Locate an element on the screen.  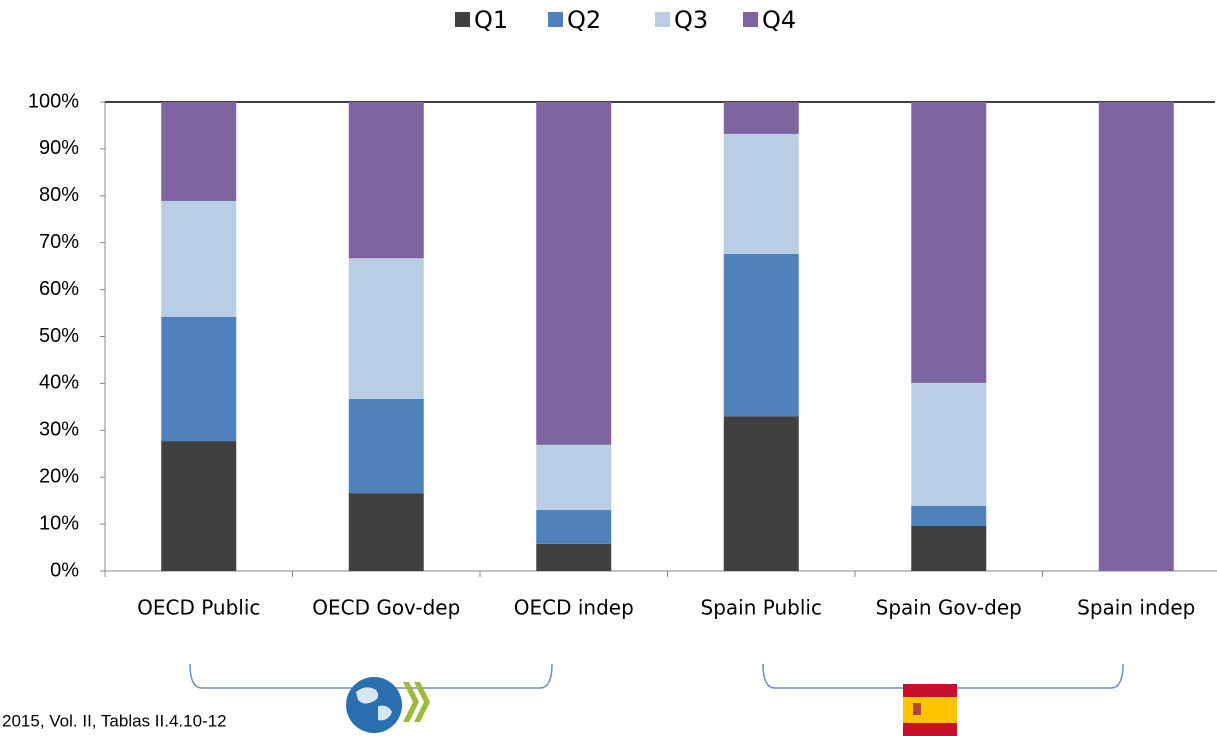
y-tick-label: 70% is located at coordinates (59, 242).